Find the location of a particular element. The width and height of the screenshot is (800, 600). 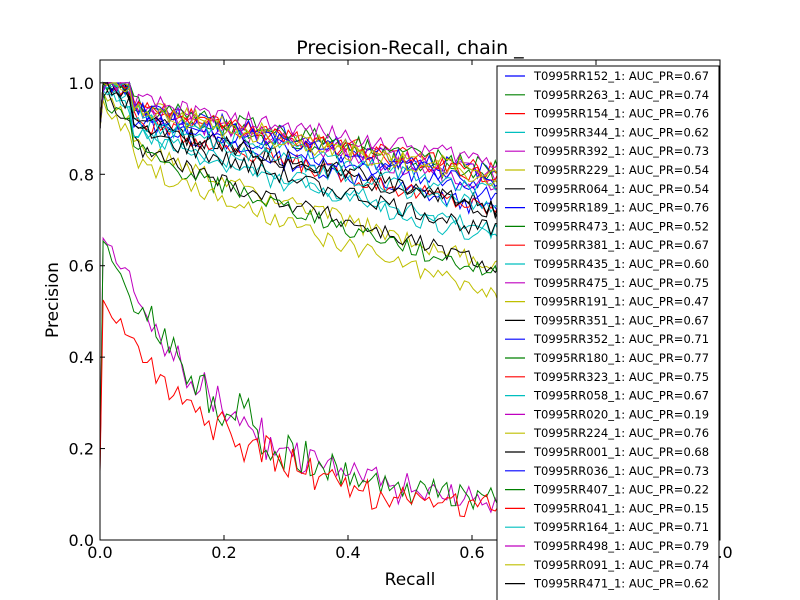

x-tick-label: 0.4 is located at coordinates (347, 552).